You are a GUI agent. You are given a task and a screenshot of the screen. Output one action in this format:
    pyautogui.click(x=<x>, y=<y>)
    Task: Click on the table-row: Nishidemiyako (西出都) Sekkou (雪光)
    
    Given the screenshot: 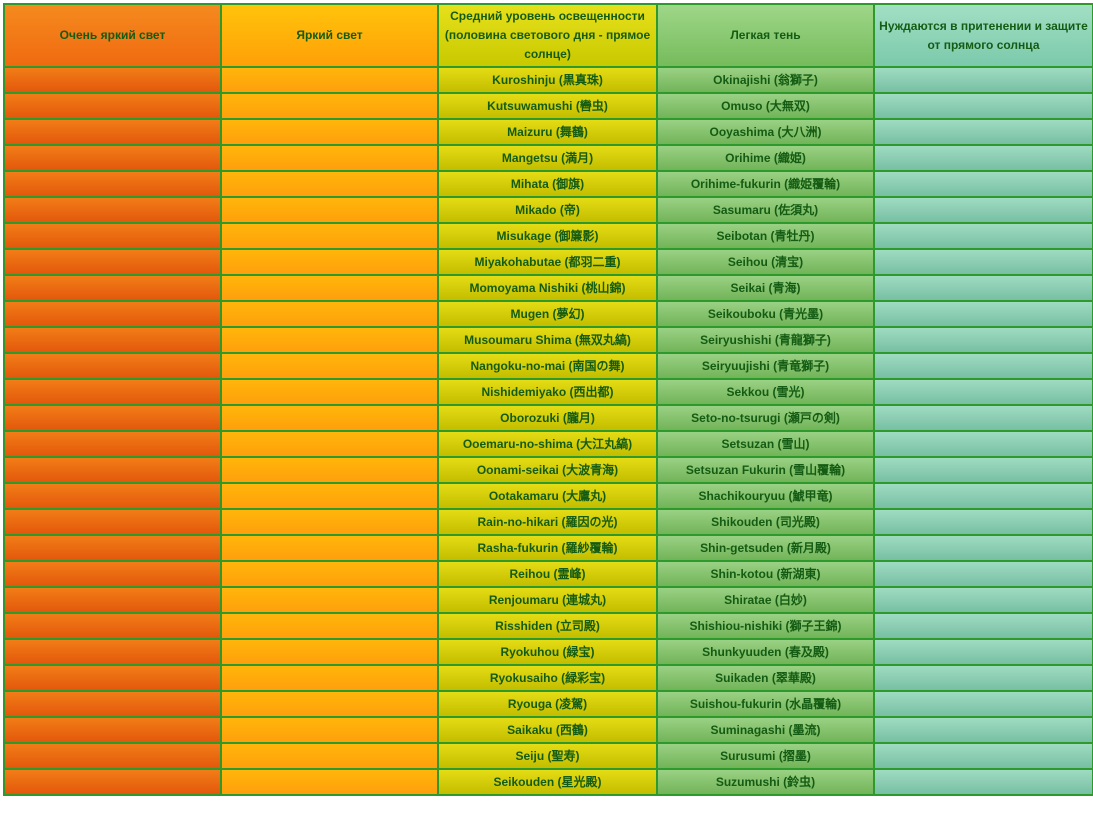 What is the action you would take?
    pyautogui.click(x=548, y=392)
    